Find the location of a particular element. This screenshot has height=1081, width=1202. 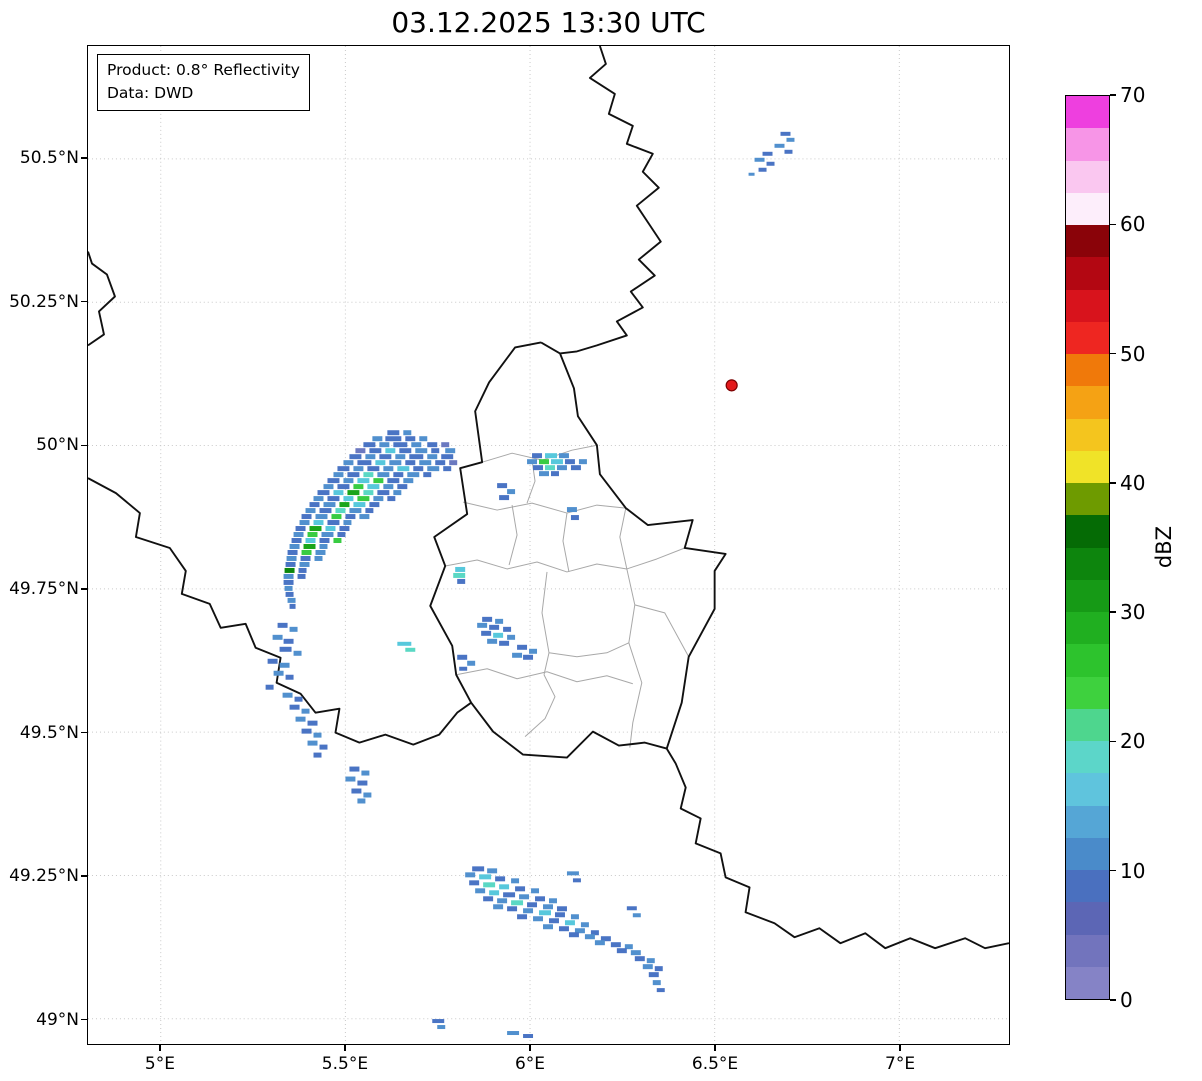

colorbar-tick is located at coordinates (1113, 483).